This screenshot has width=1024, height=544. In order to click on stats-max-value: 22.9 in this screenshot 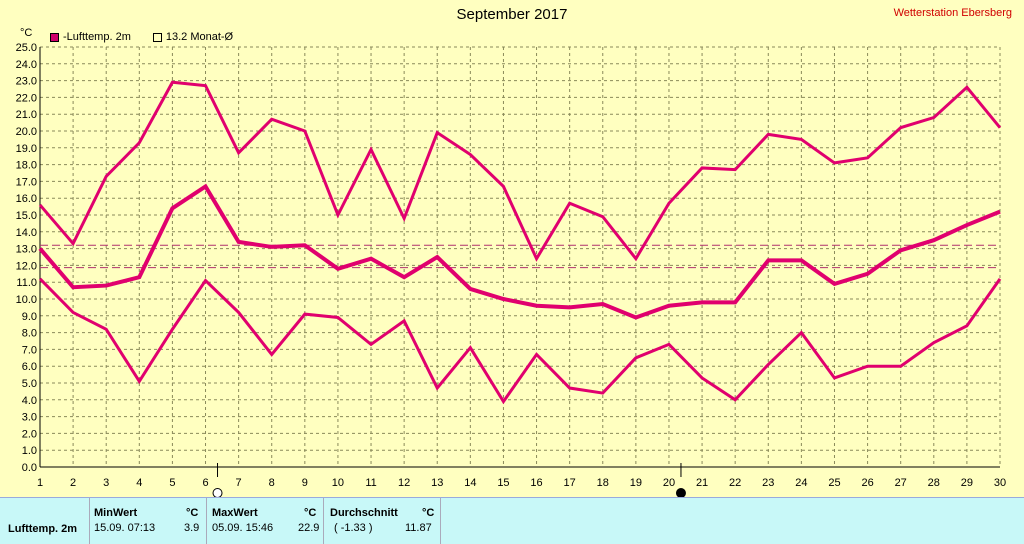, I will do `click(308, 528)`.